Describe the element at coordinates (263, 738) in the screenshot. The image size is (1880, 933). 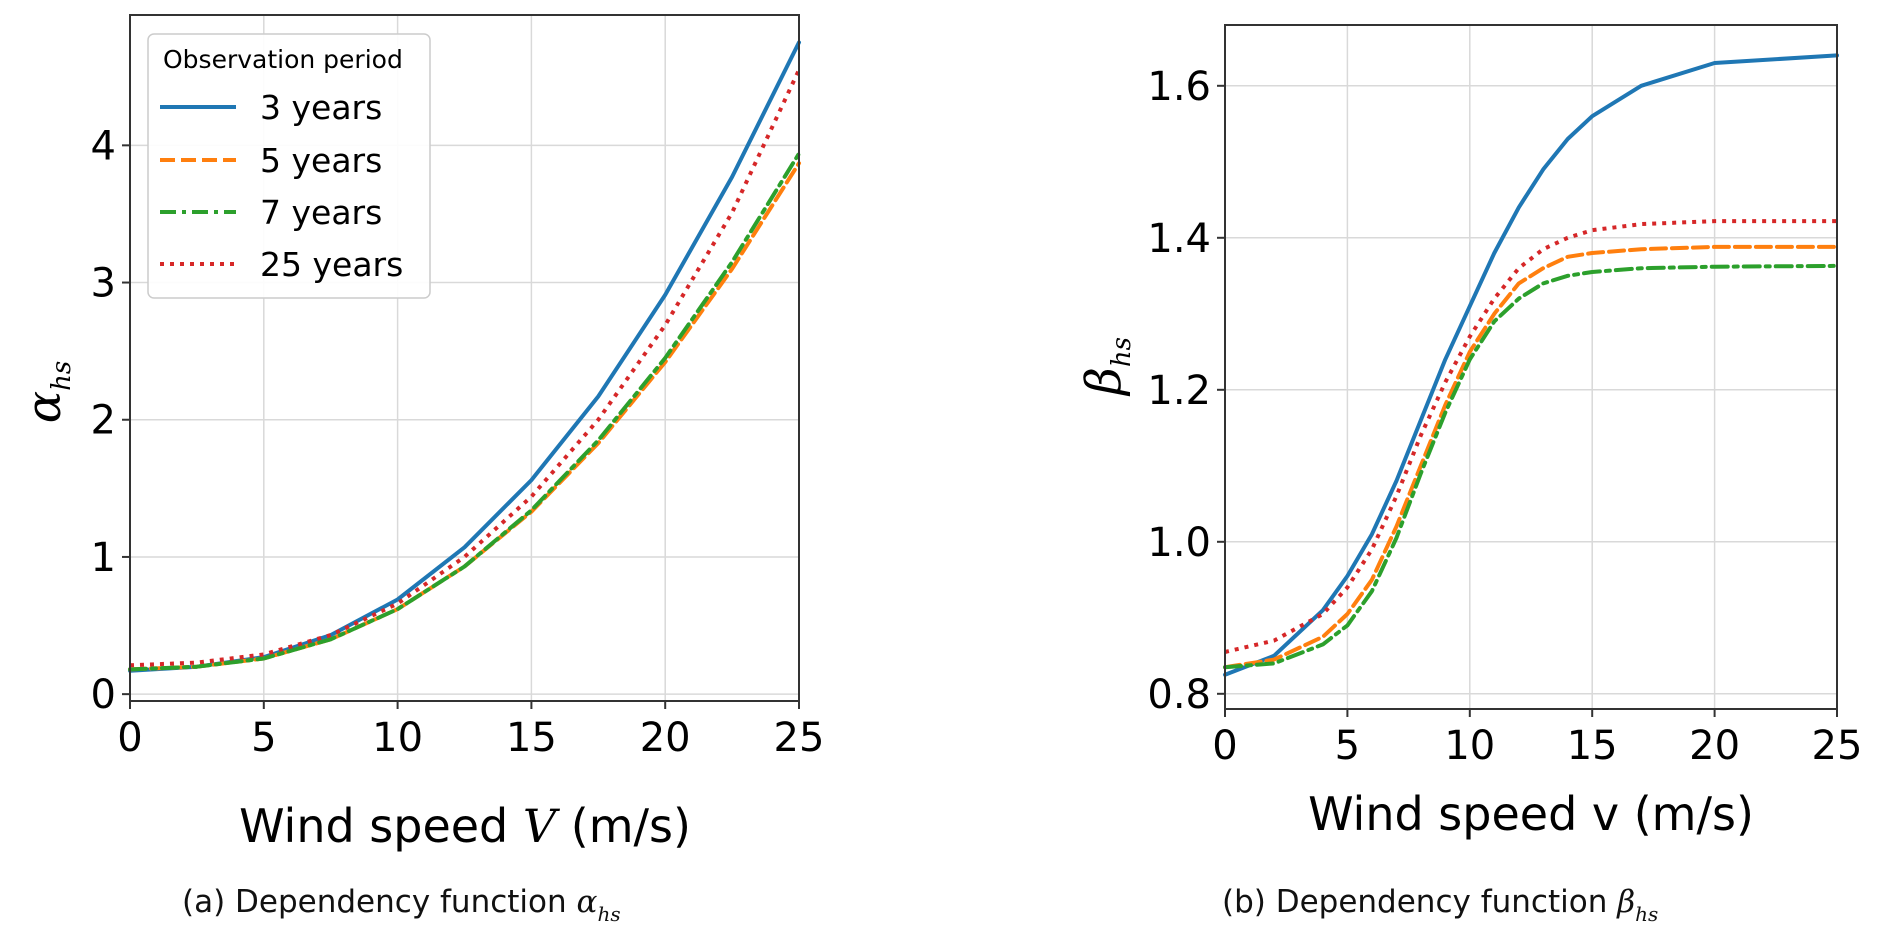
I see `a-xtick-label: 5` at that location.